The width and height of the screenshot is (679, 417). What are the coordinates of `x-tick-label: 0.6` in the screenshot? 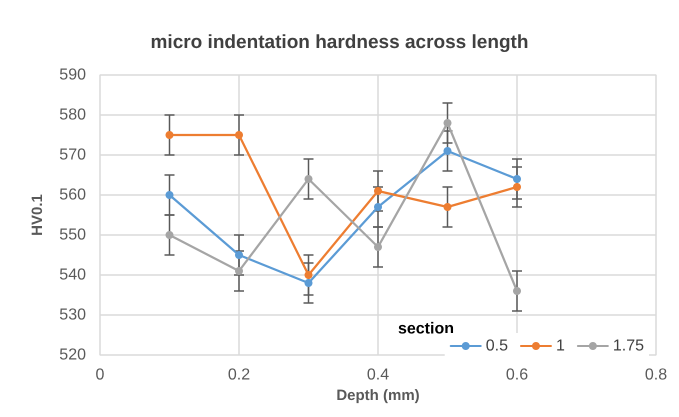 It's located at (517, 375).